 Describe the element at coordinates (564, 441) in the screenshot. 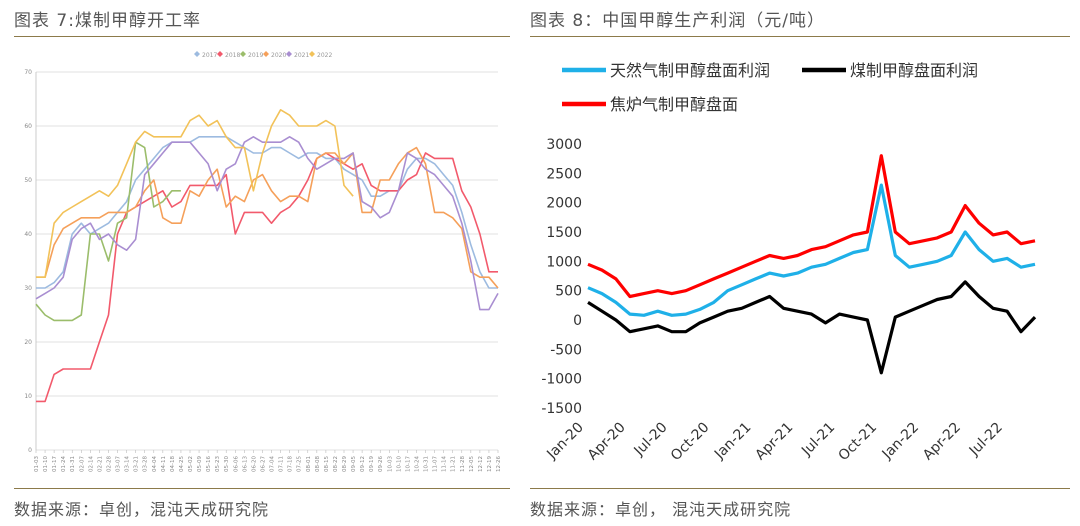

I see `x-tick-label: Jan-20` at that location.